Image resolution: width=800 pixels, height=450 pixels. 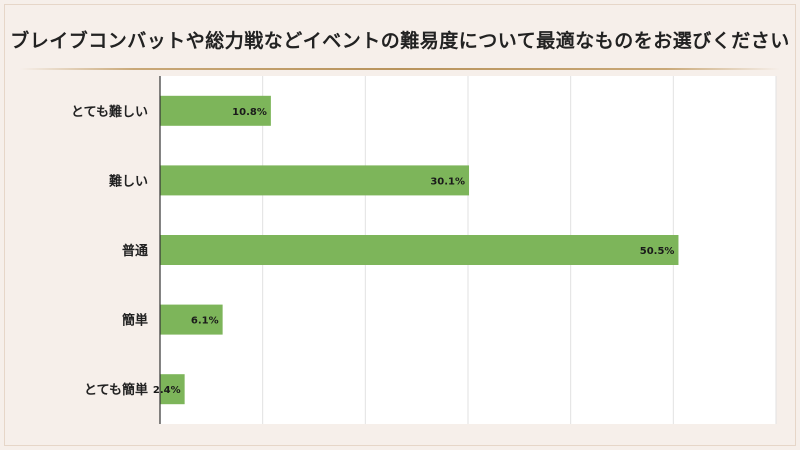 What do you see at coordinates (134, 321) in the screenshot?
I see `category-label: 簡単` at bounding box center [134, 321].